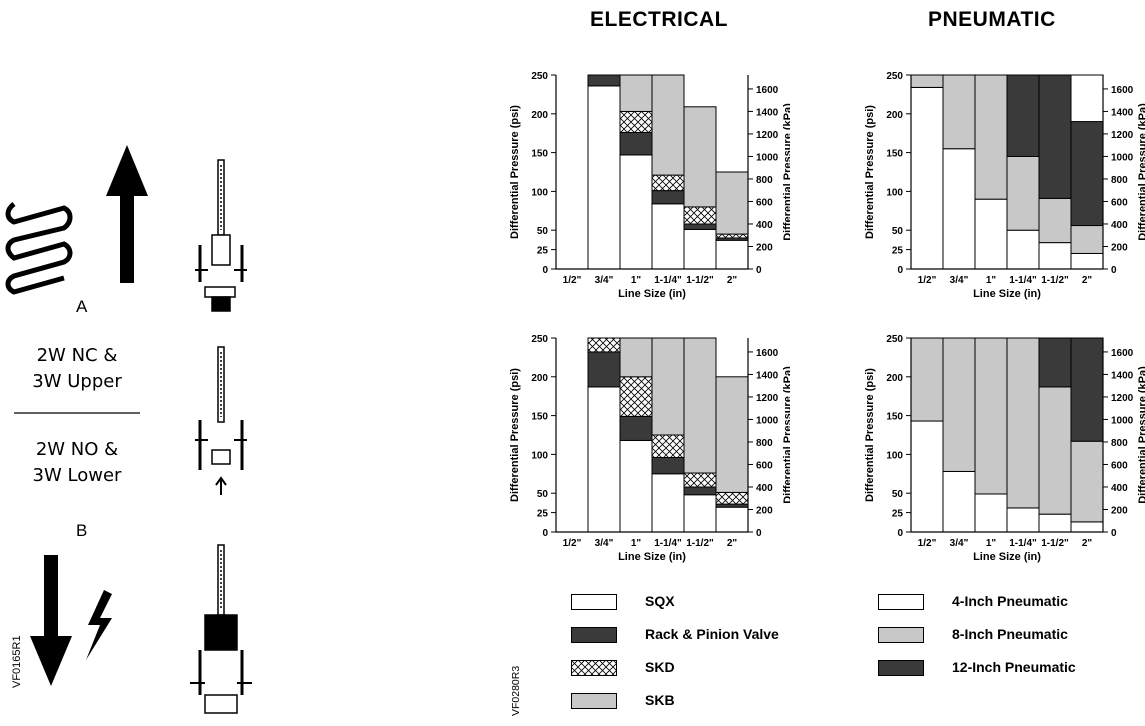 The height and width of the screenshot is (726, 1145). What do you see at coordinates (515, 172) in the screenshot?
I see `y-axis-label: Differential Pressure (psi)` at bounding box center [515, 172].